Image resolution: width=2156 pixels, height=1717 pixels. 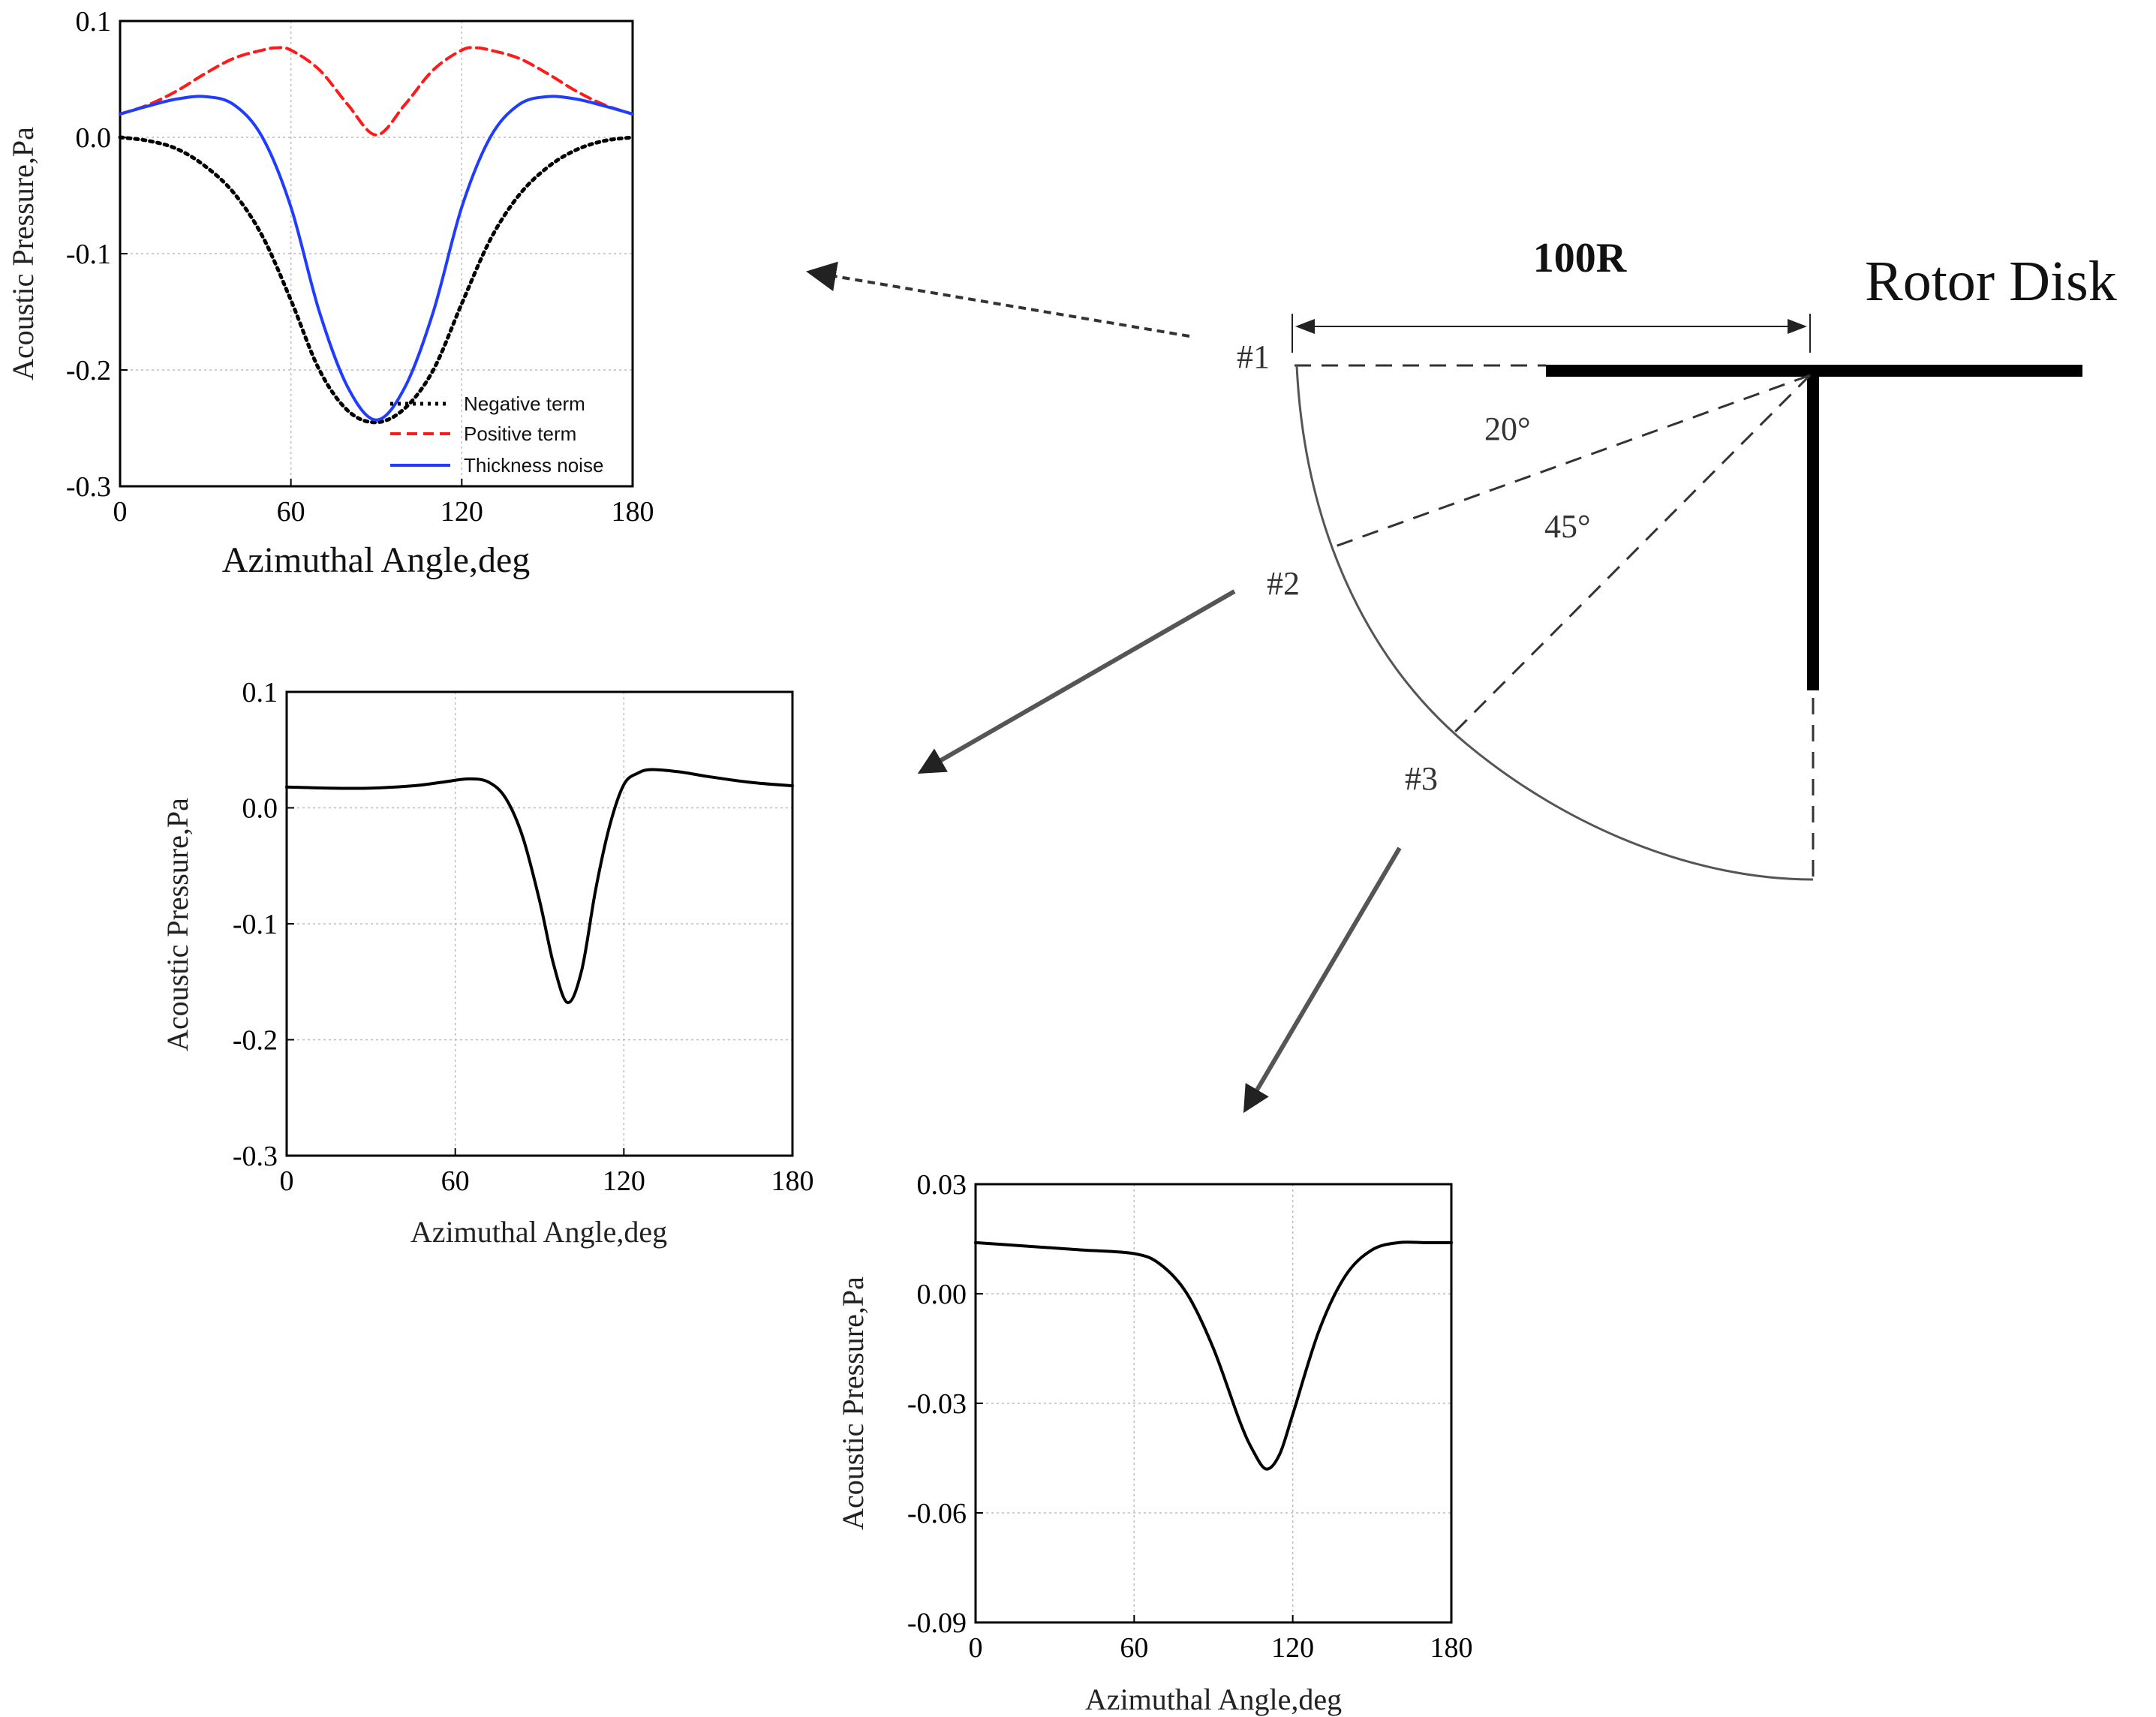 I want to click on chart-1-y-tick-label: -0.1, so click(x=88, y=255).